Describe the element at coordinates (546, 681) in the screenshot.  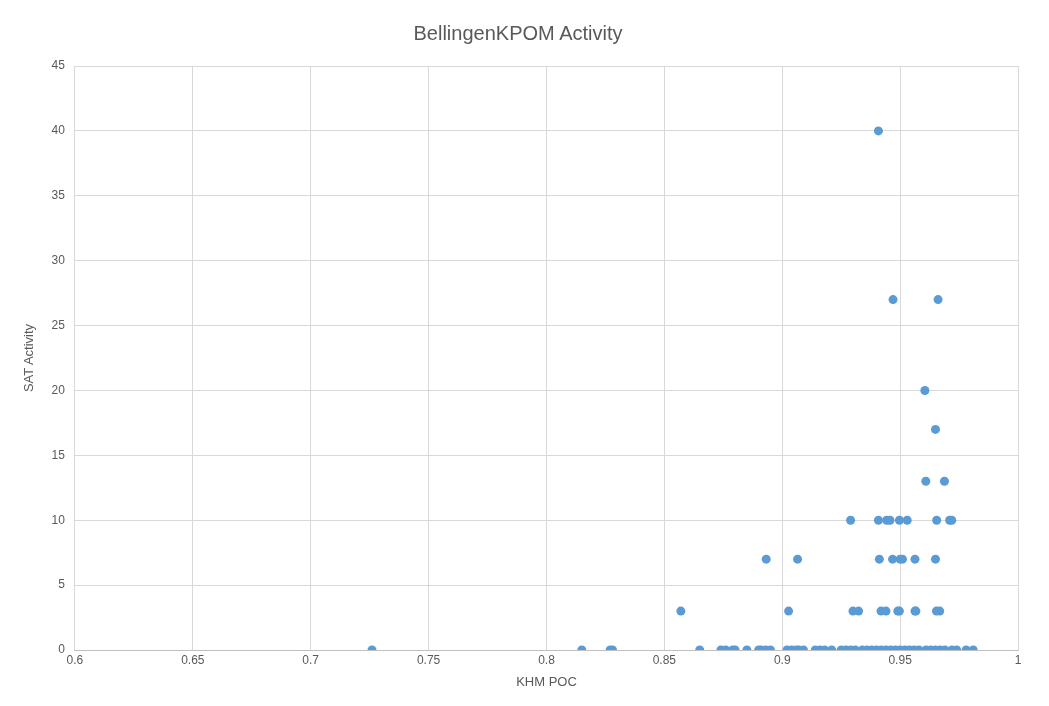
I see `x-axis-title: KHM POC` at that location.